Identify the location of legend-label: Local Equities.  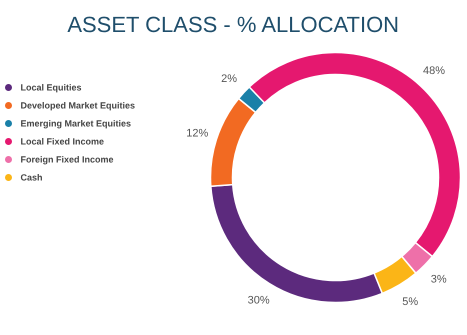
(51, 87).